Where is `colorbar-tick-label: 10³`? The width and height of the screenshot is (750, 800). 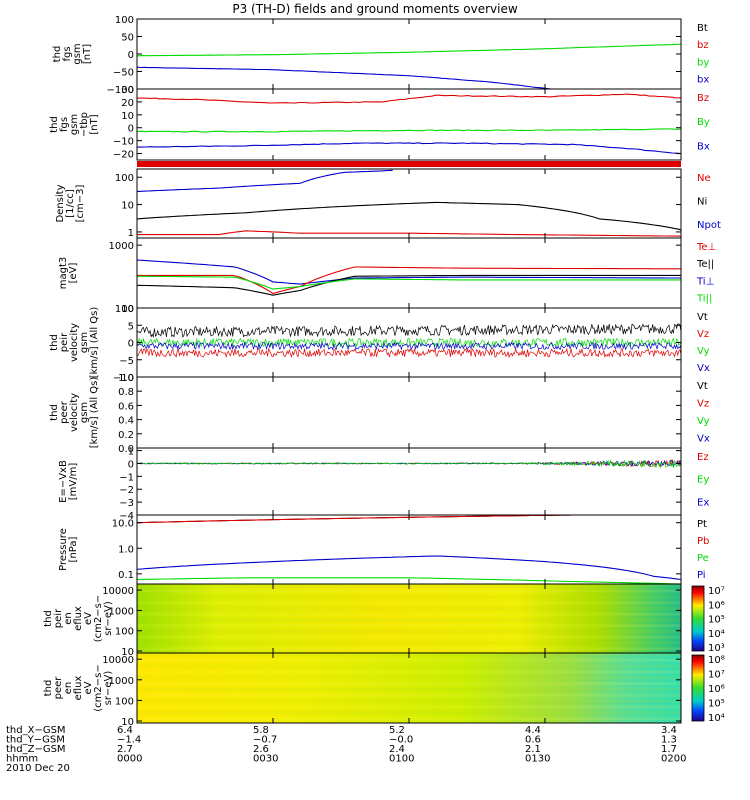
colorbar-tick-label: 10³ is located at coordinates (716, 648).